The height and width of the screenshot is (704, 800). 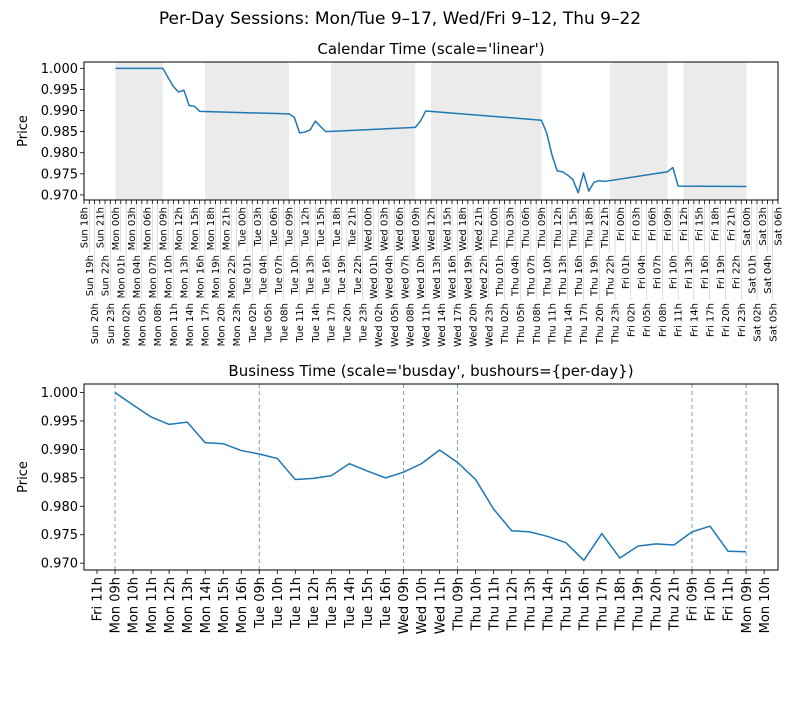 What do you see at coordinates (689, 272) in the screenshot?
I see `x-tick-label: Fri 13h` at bounding box center [689, 272].